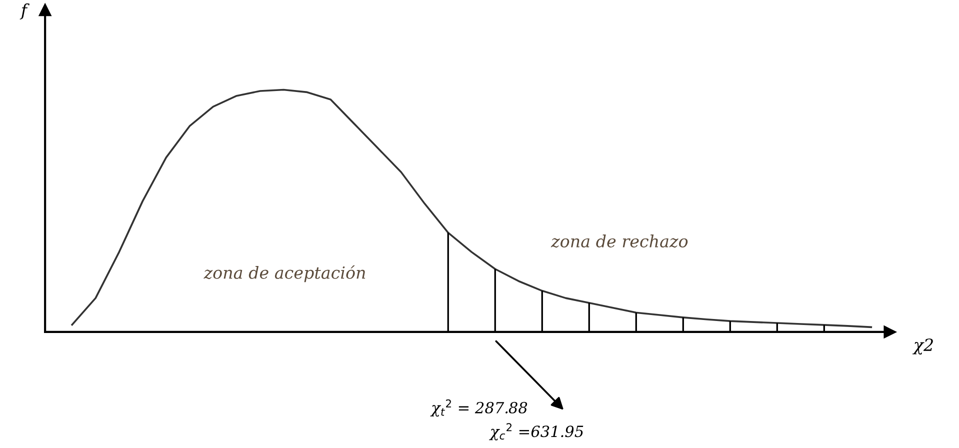 Image resolution: width=959 pixels, height=448 pixels. I want to click on x-axis-title: χ2, so click(922, 346).